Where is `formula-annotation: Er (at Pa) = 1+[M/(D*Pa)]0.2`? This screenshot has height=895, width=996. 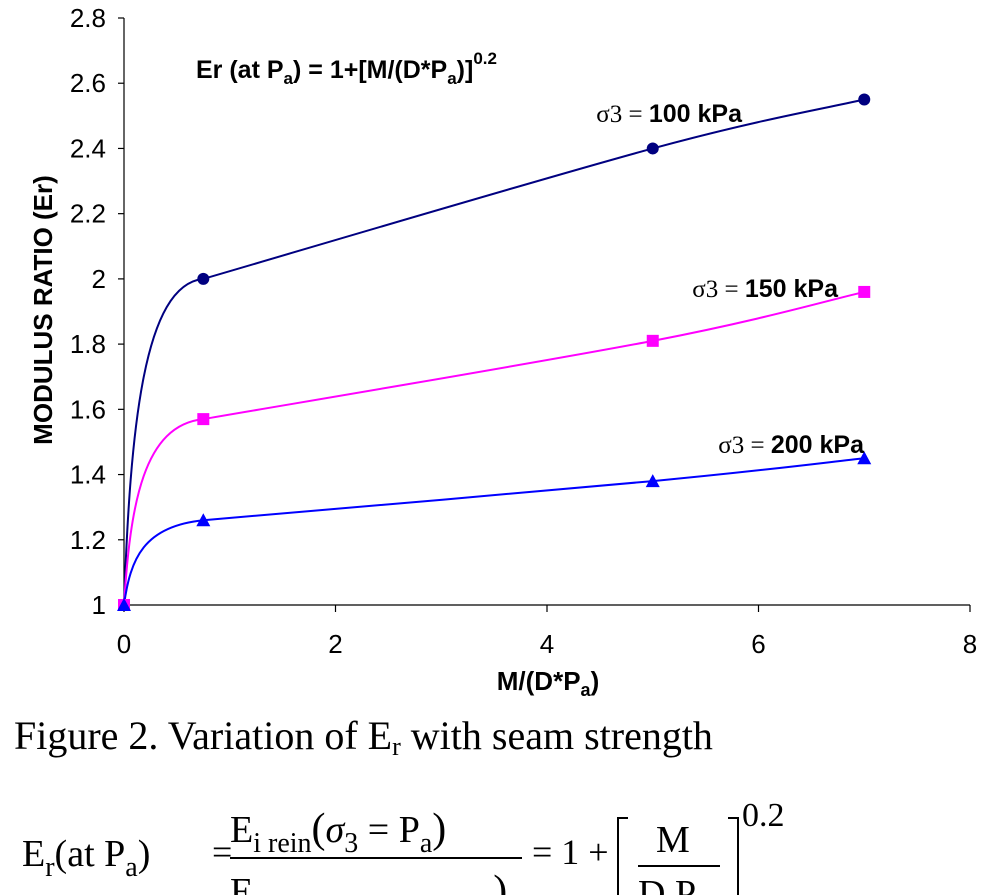 formula-annotation: Er (at Pa) = 1+[M/(D*Pa)]0.2 is located at coordinates (346, 68).